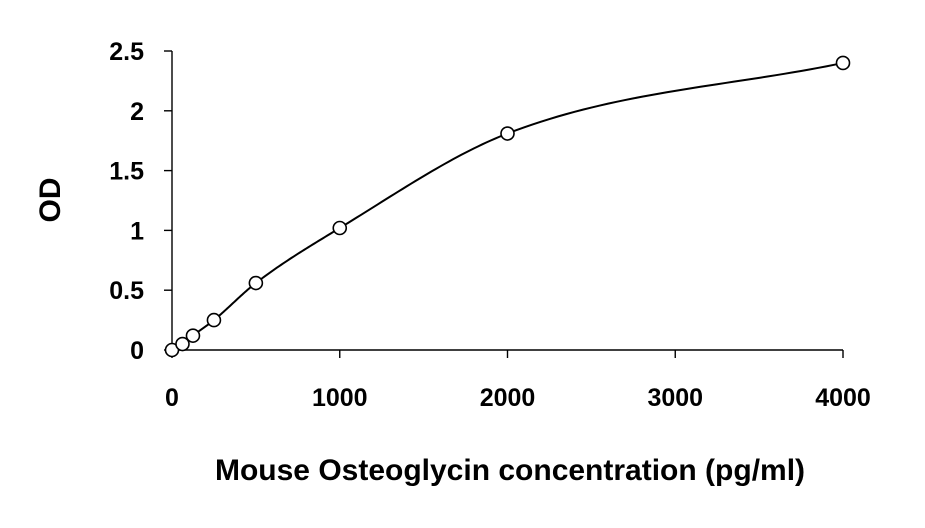 The height and width of the screenshot is (528, 925). What do you see at coordinates (675, 398) in the screenshot?
I see `x-tick-label: 3000` at bounding box center [675, 398].